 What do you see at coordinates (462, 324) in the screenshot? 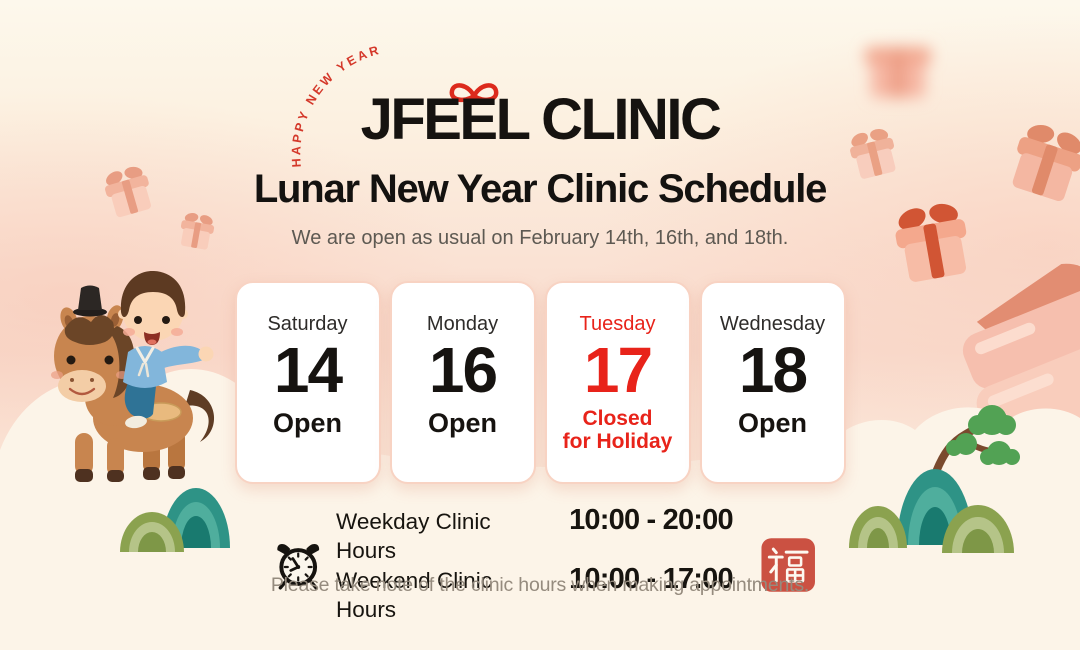
I see `card-day: Monday` at bounding box center [462, 324].